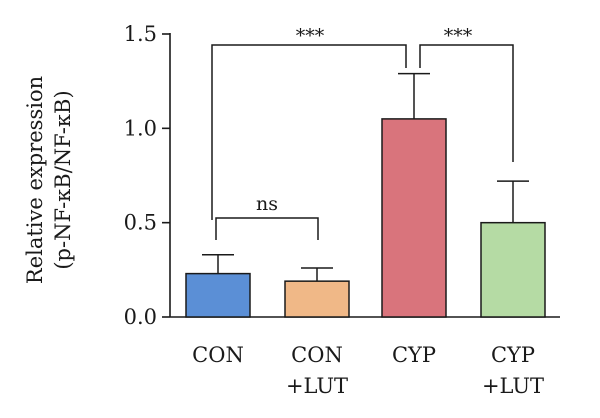  Describe the element at coordinates (35, 180) in the screenshot. I see `y-axis-label-line1: Relative expression` at that location.